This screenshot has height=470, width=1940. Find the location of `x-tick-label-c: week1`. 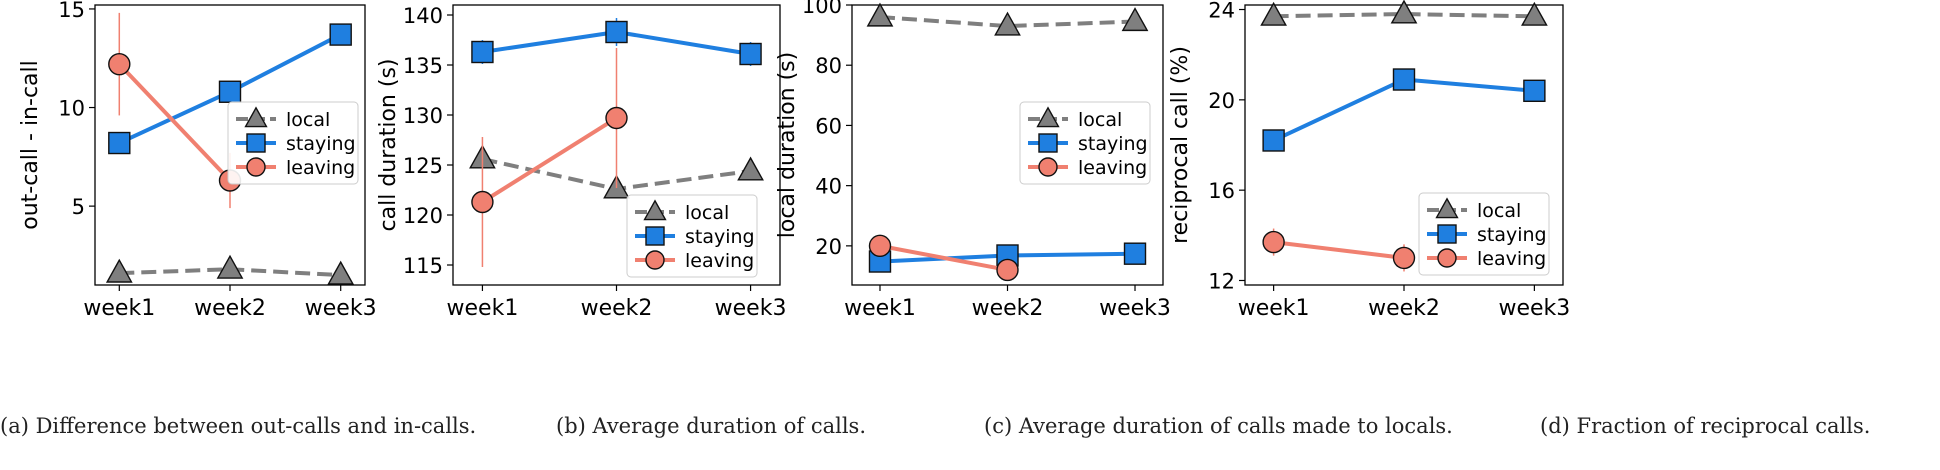

x-tick-label-c: week1 is located at coordinates (880, 308).